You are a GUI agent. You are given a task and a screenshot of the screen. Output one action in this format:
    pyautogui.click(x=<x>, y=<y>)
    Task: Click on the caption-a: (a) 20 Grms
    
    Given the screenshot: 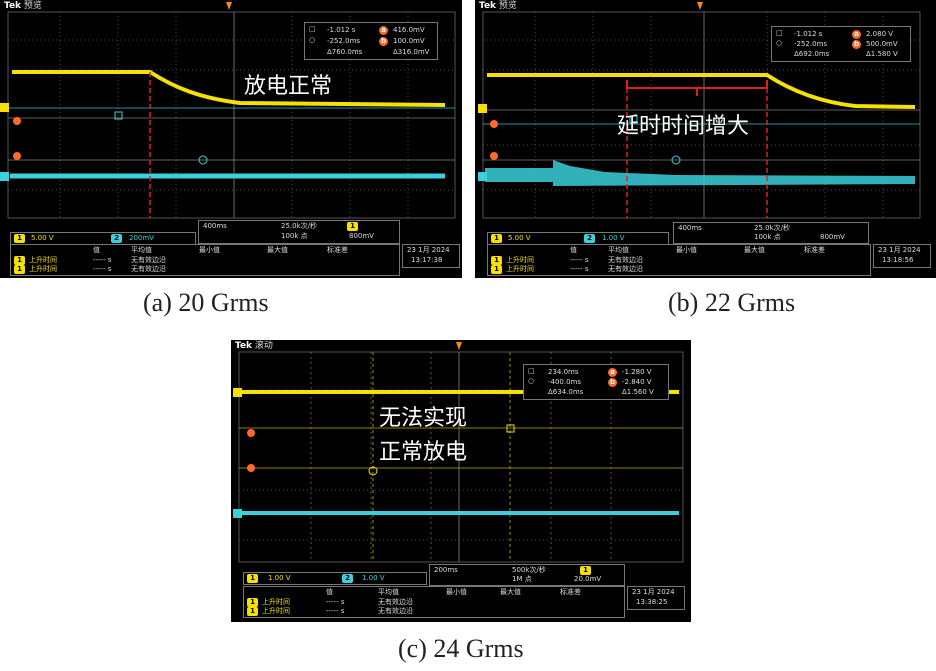 What is the action you would take?
    pyautogui.click(x=206, y=302)
    